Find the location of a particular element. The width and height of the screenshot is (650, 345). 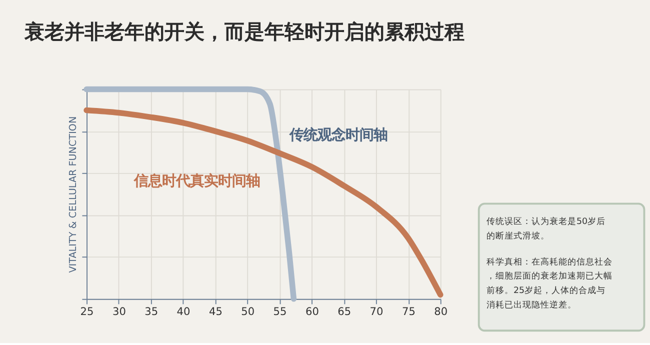

text: 传统误区：认为衰老是50岁后的断崖式滑坡。 is located at coordinates (546, 229).